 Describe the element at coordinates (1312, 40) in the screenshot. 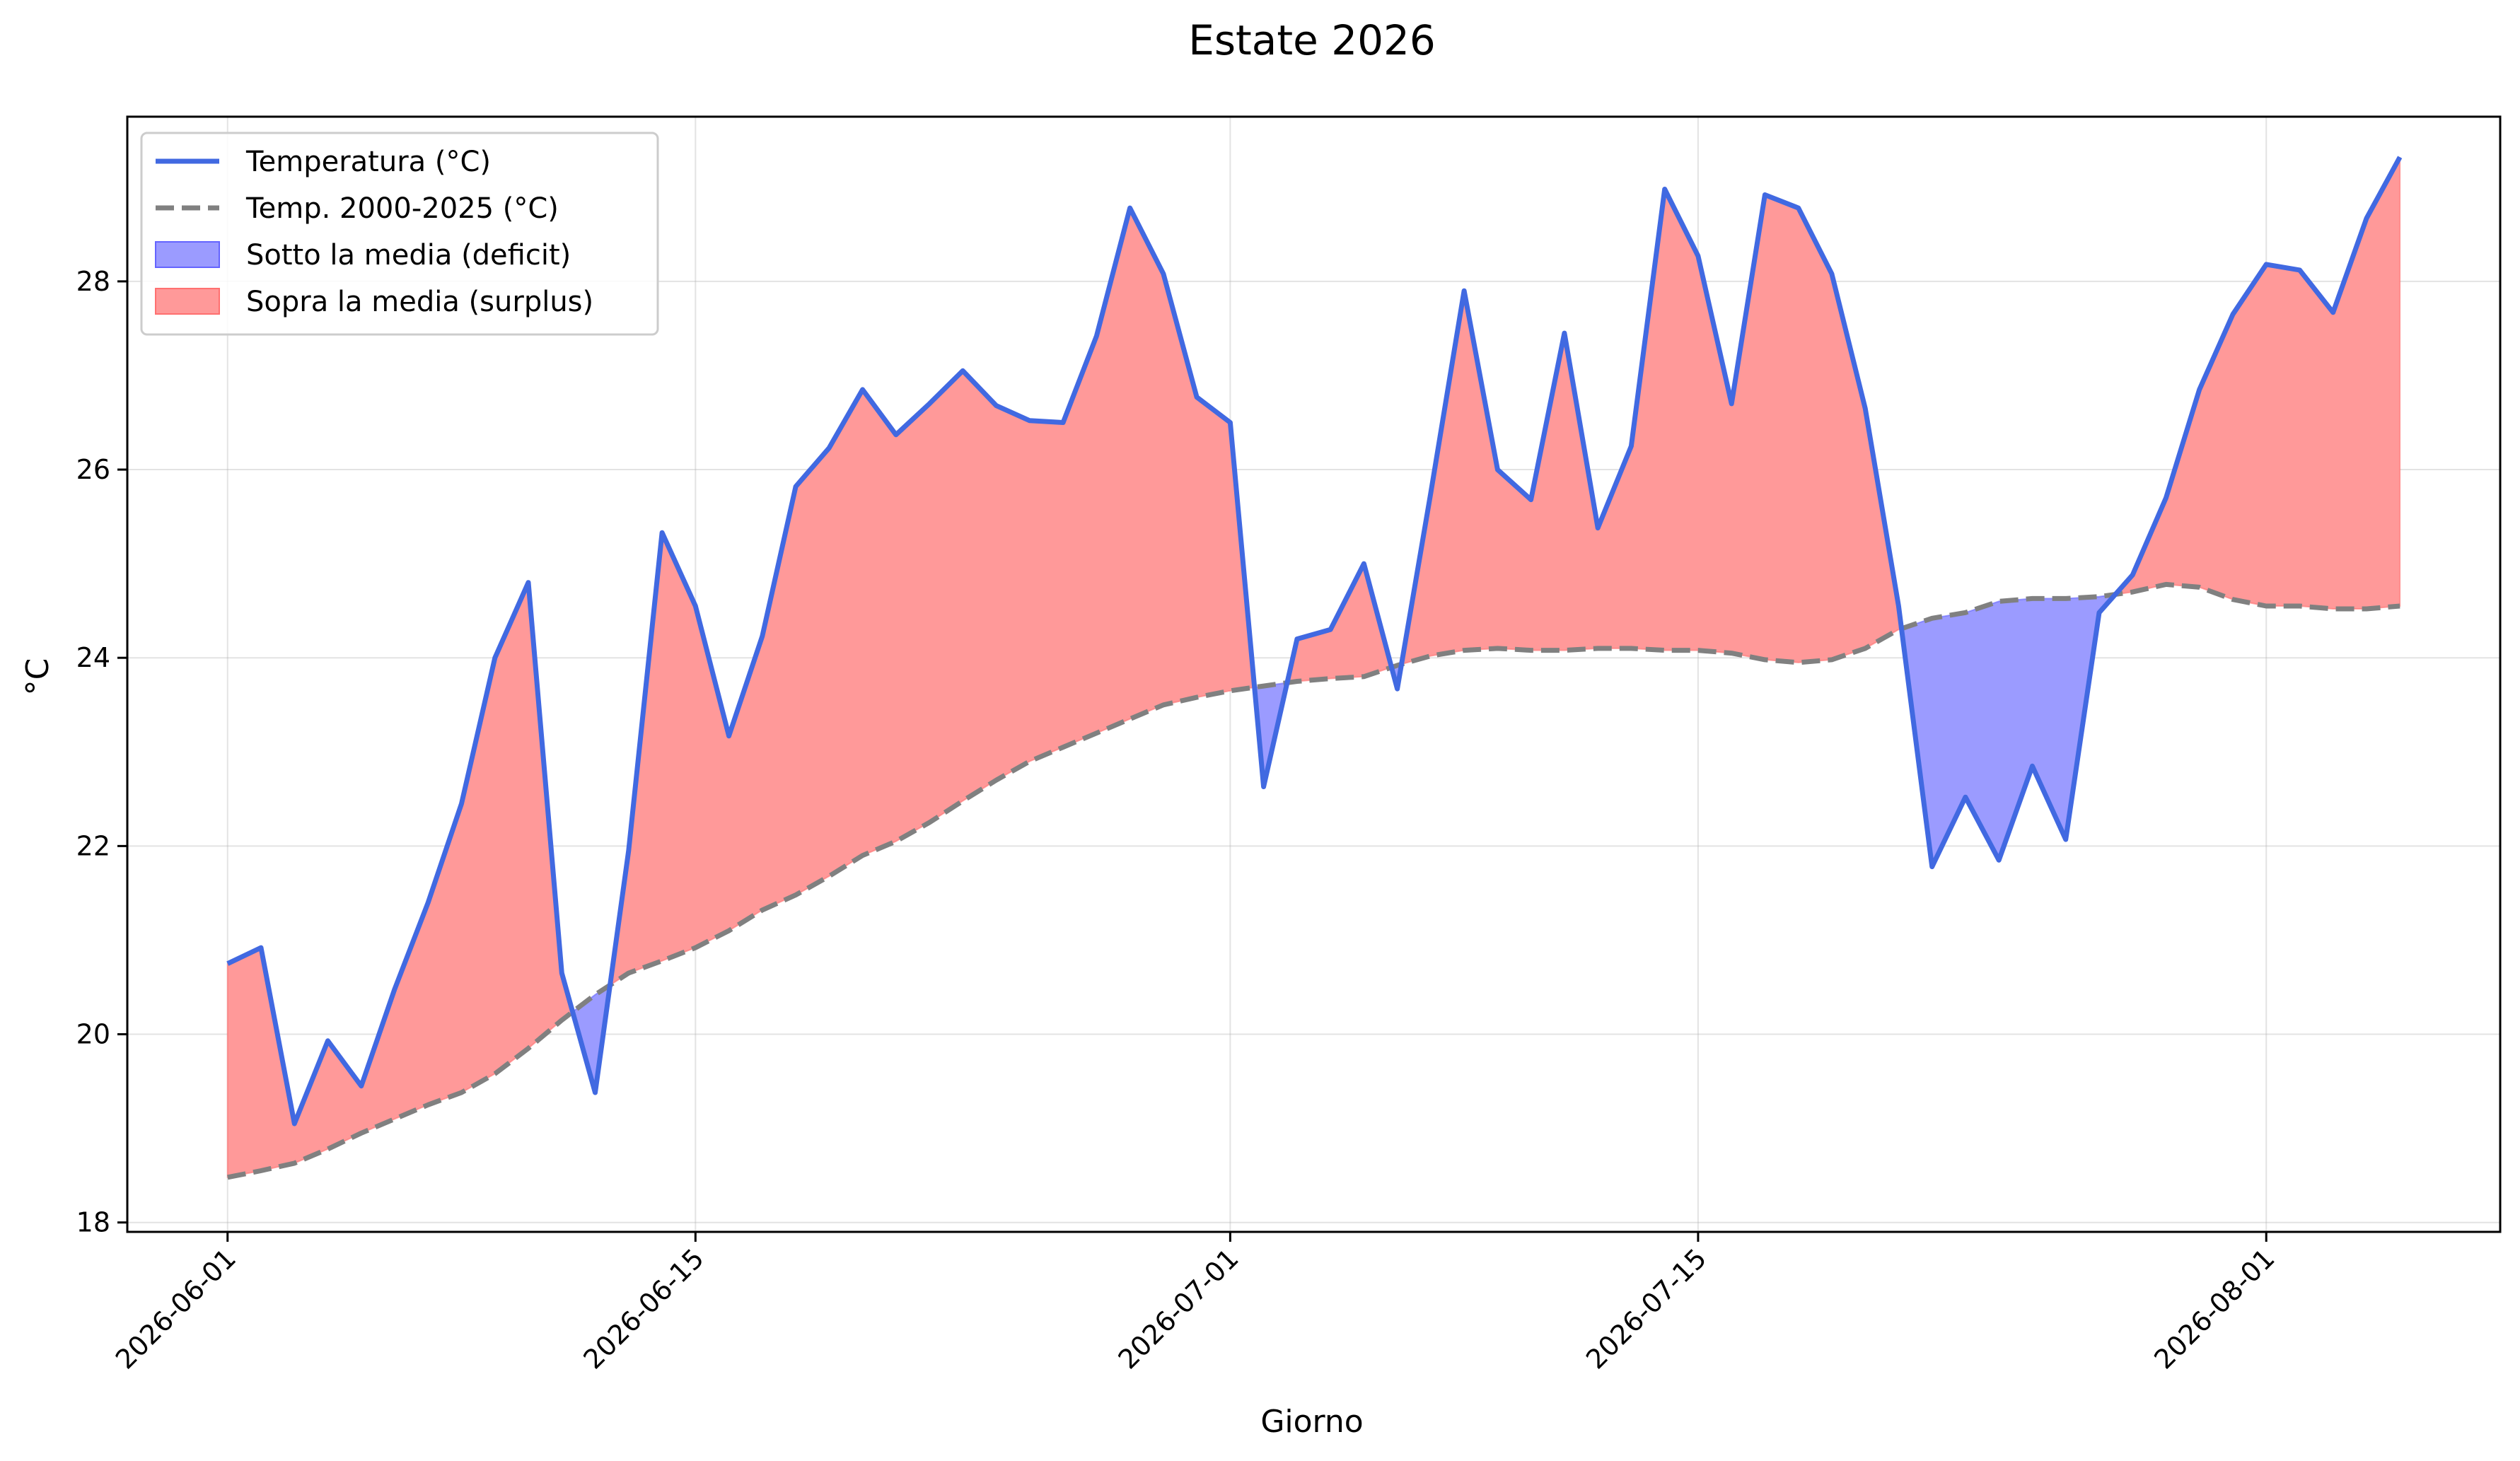

I see `chart-title: Estate 2026` at that location.